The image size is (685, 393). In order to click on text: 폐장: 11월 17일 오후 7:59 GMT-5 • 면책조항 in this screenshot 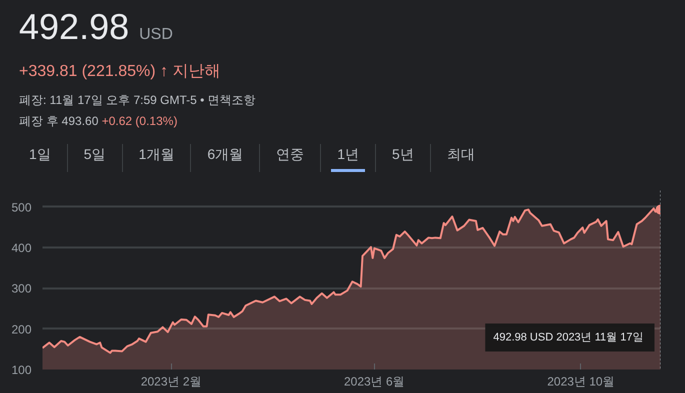, I will do `click(138, 100)`.